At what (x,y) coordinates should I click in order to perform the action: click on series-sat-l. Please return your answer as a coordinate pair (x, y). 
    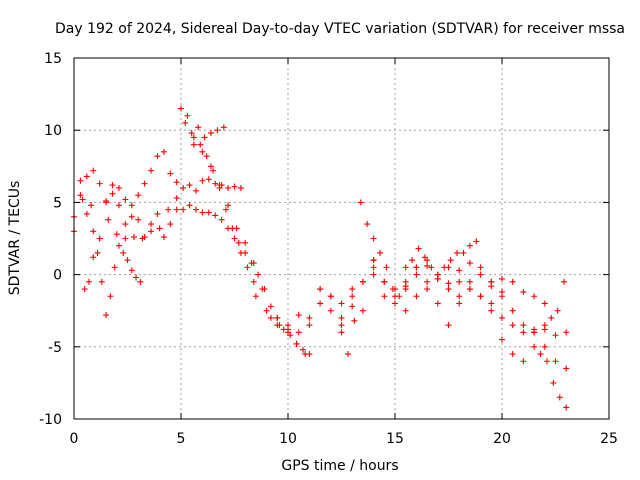
    Looking at the image, I should click on (486, 329).